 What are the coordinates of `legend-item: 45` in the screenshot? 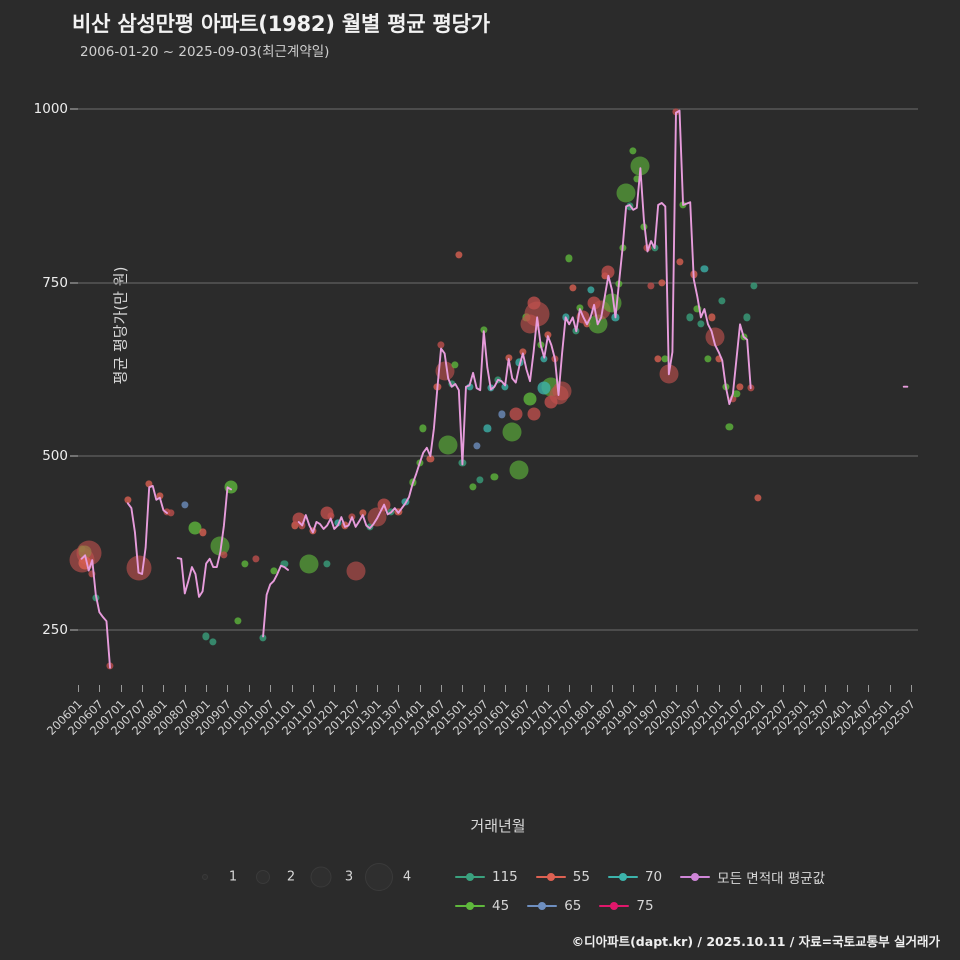 It's located at (482, 906).